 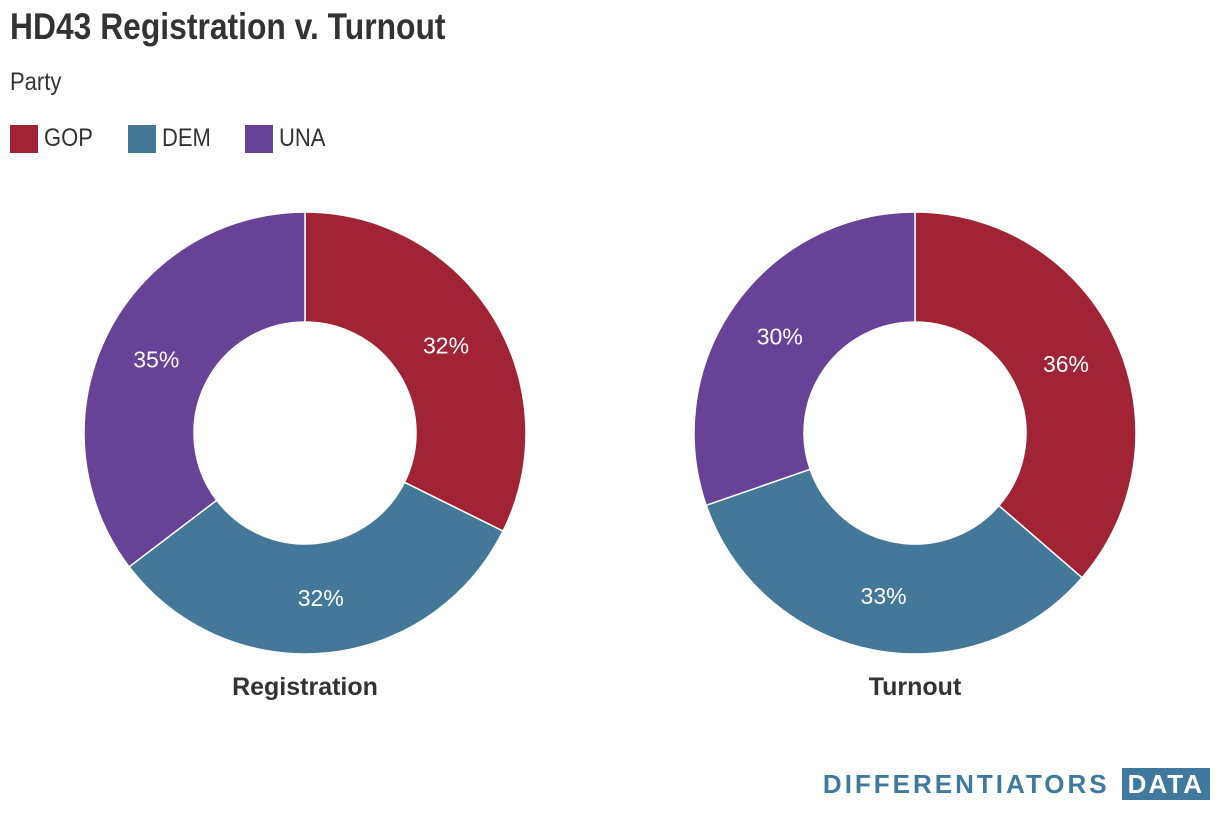 I want to click on slice-label-una: 35%, so click(x=156, y=359).